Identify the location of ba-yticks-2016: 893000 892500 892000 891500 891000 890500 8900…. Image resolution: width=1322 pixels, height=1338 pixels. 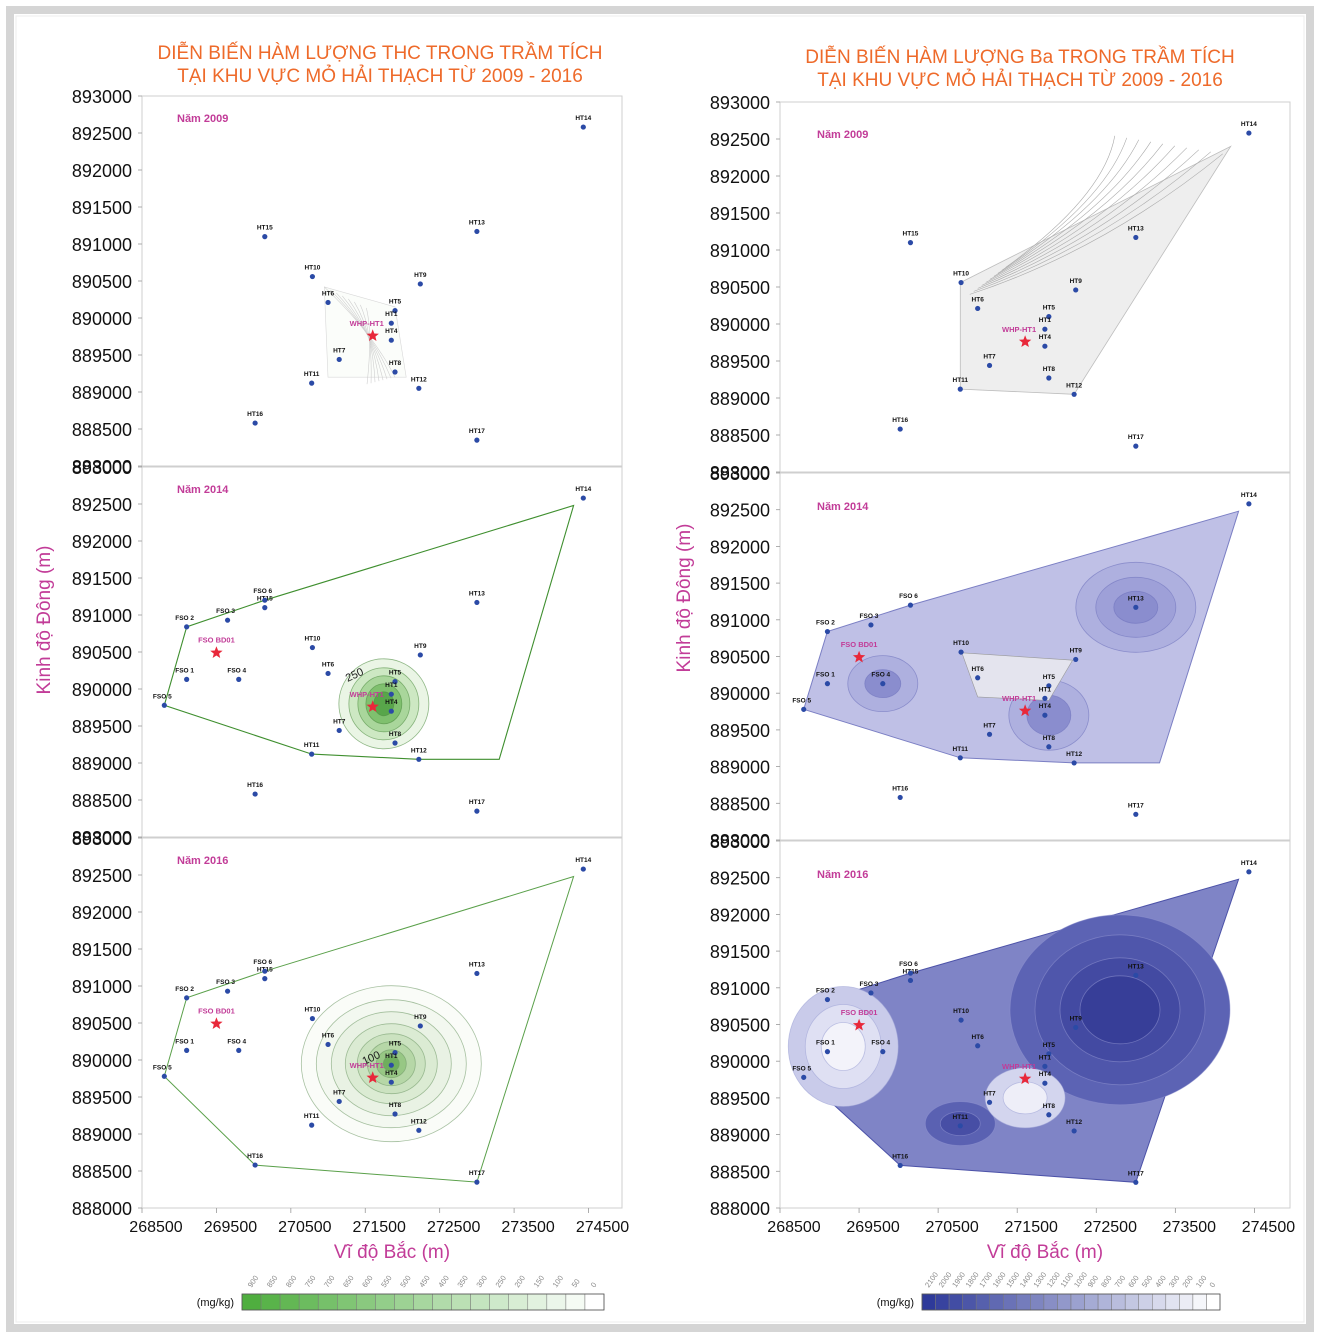
(745, 1025).